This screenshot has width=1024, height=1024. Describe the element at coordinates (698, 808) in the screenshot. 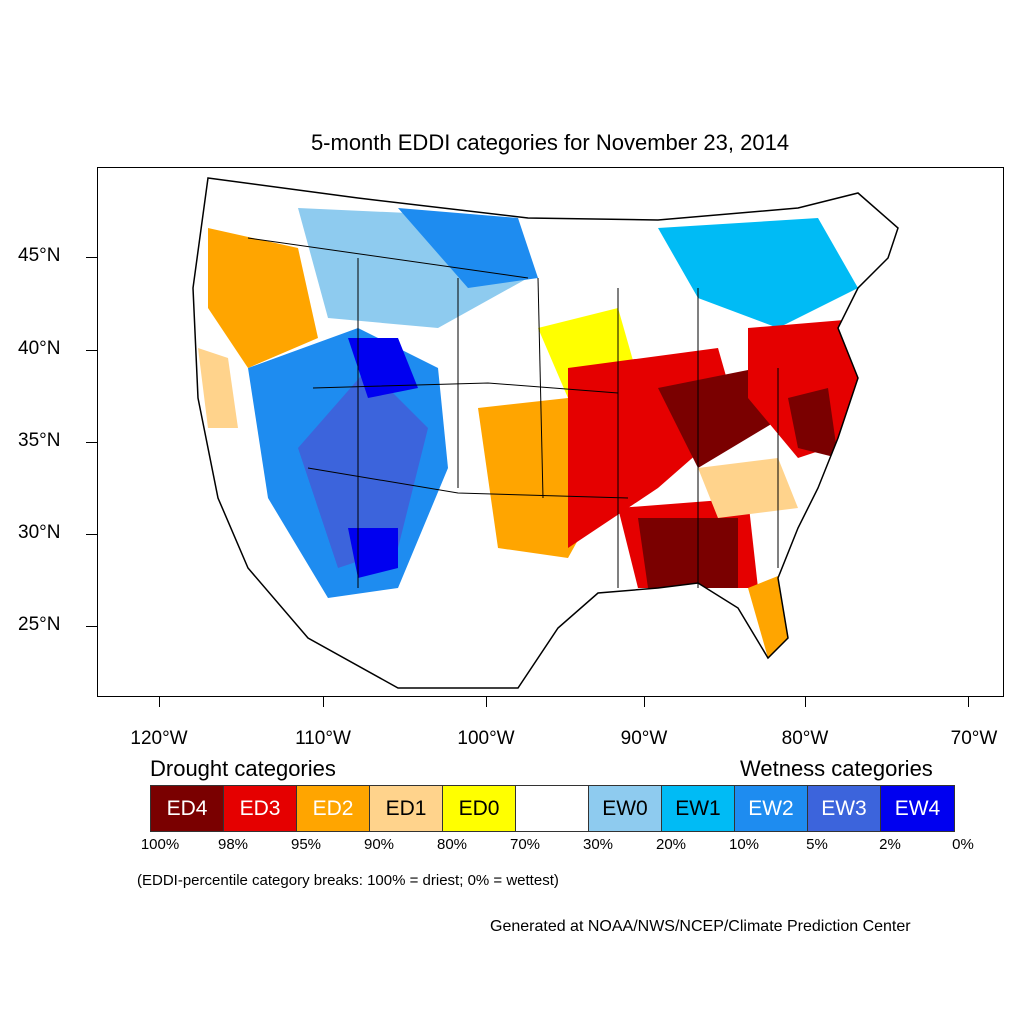

I see `legend-swatch: EW1` at that location.